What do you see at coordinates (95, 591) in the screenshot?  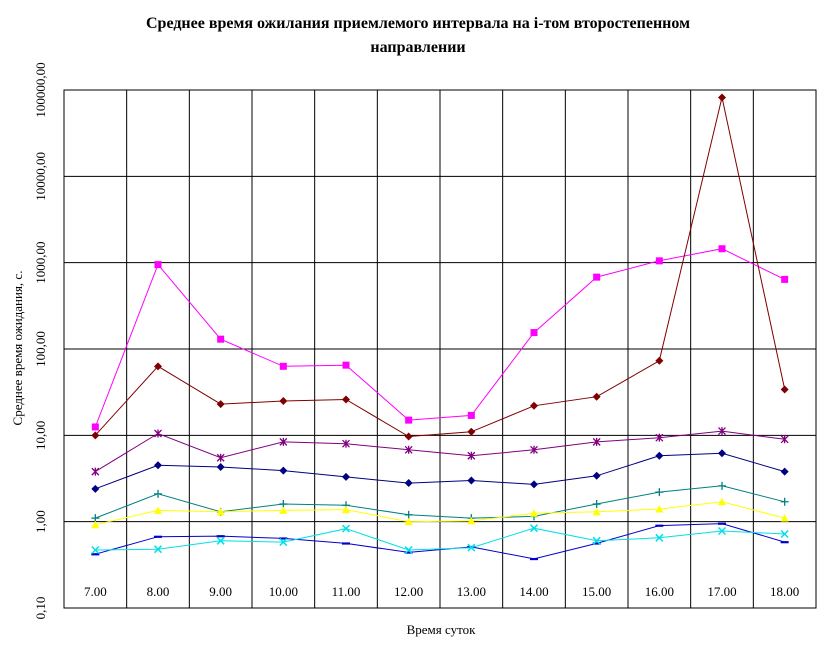 I see `x-tick-label: 7.00` at bounding box center [95, 591].